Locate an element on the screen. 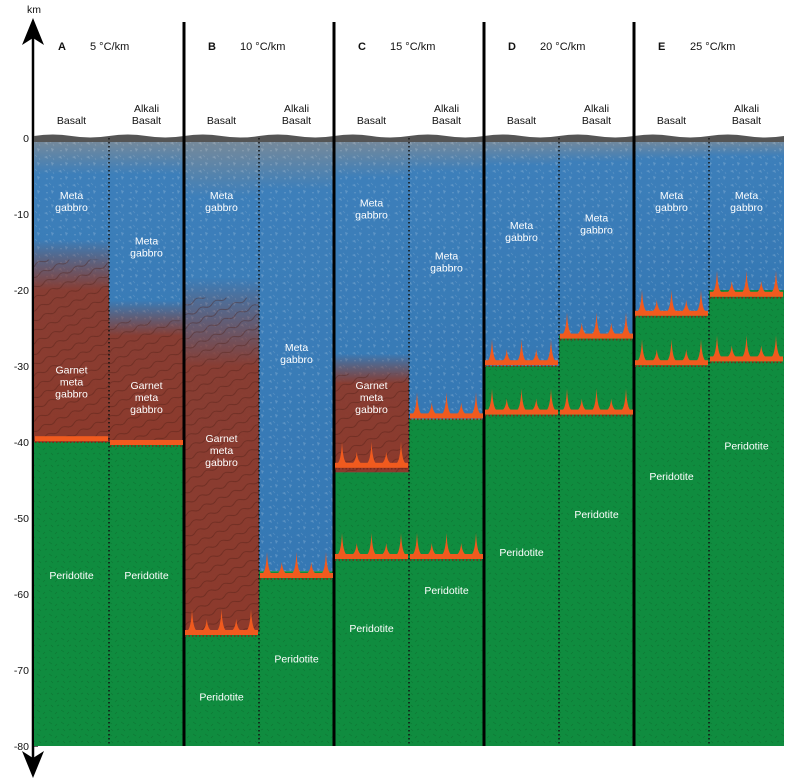 Image resolution: width=809 pixels, height=782 pixels. layer-label: Garnet is located at coordinates (146, 386).